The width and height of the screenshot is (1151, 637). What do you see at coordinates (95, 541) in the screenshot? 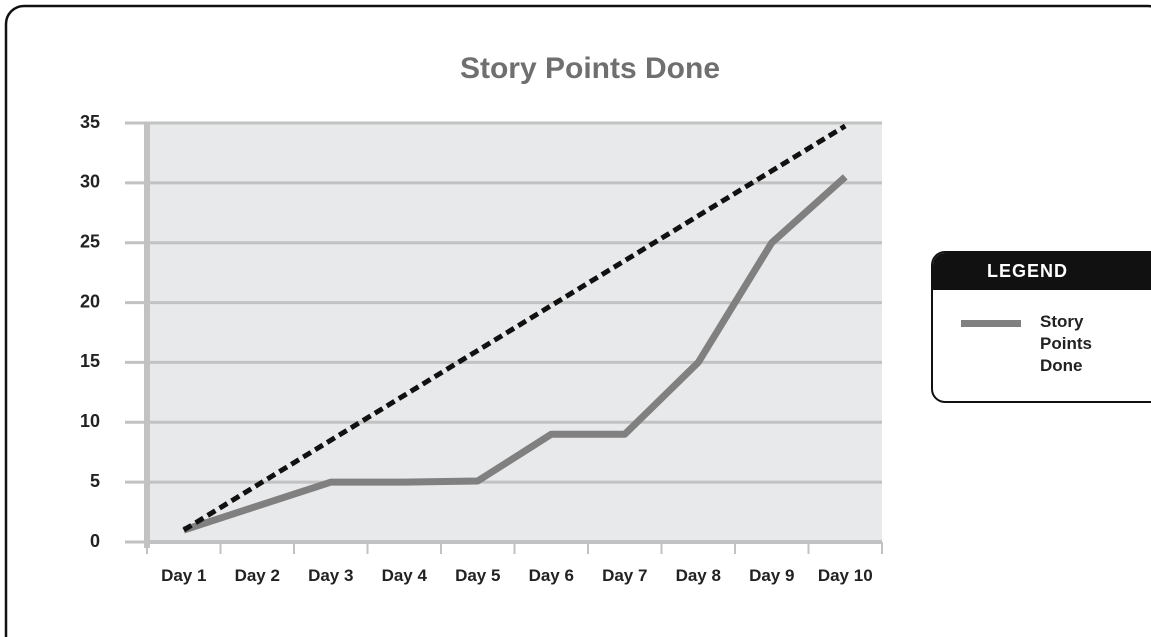
I see `y-tick-label: 0` at bounding box center [95, 541].